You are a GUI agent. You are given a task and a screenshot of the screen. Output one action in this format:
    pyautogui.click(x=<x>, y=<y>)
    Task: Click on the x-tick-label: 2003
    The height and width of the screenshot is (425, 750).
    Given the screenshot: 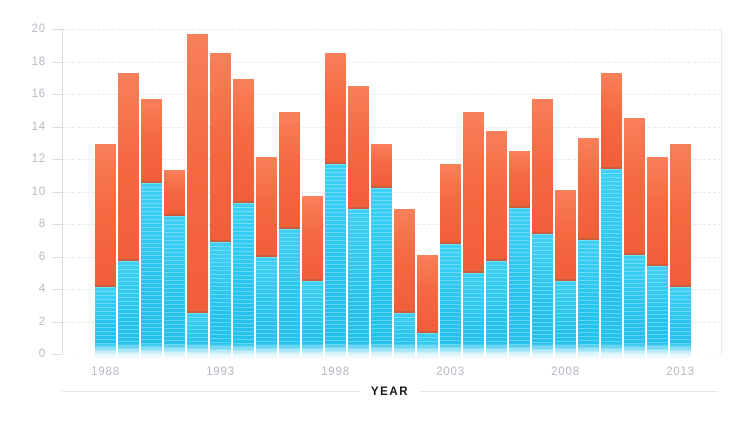 What is the action you would take?
    pyautogui.click(x=450, y=372)
    